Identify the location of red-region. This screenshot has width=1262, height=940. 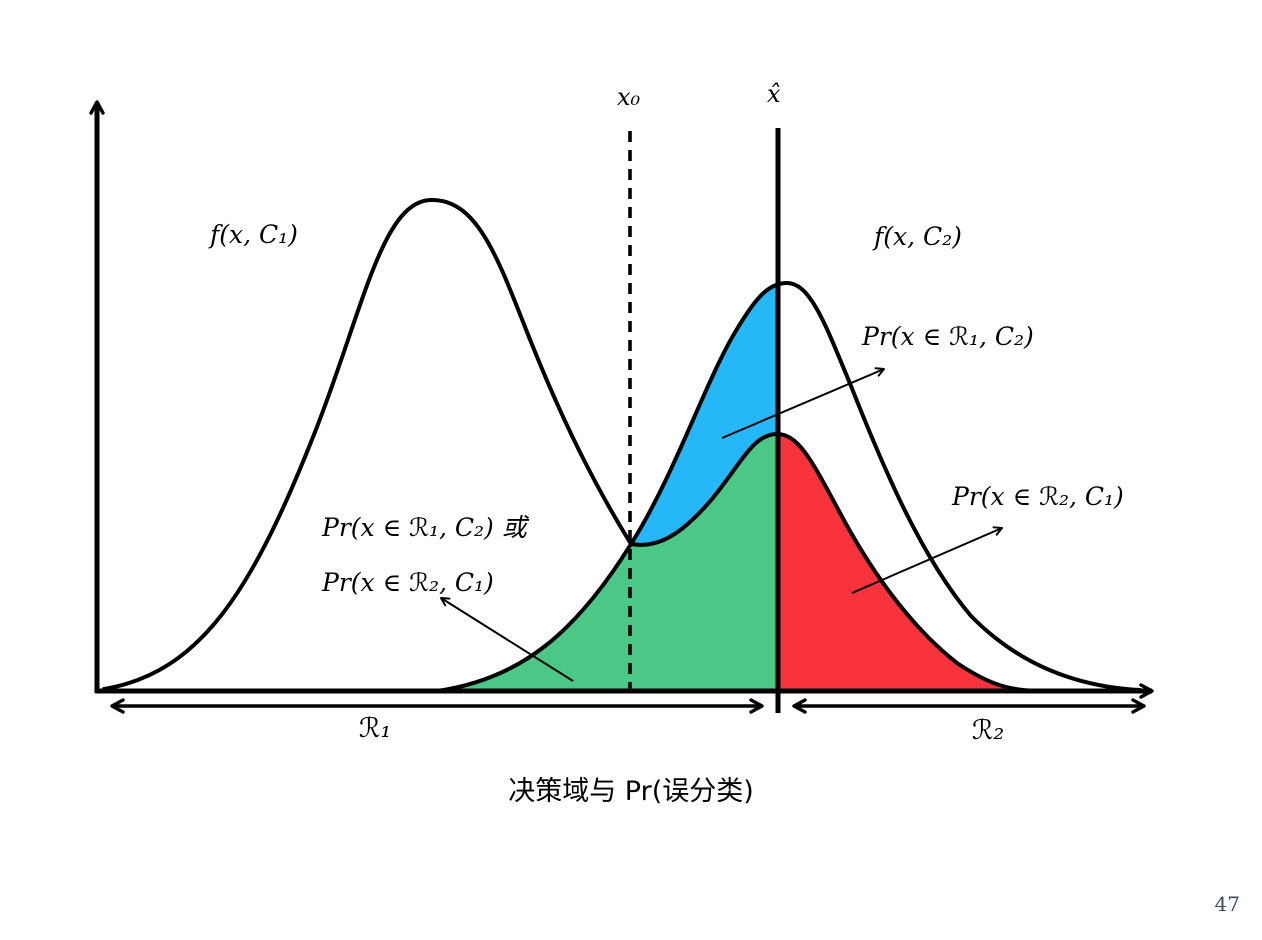
(907, 562).